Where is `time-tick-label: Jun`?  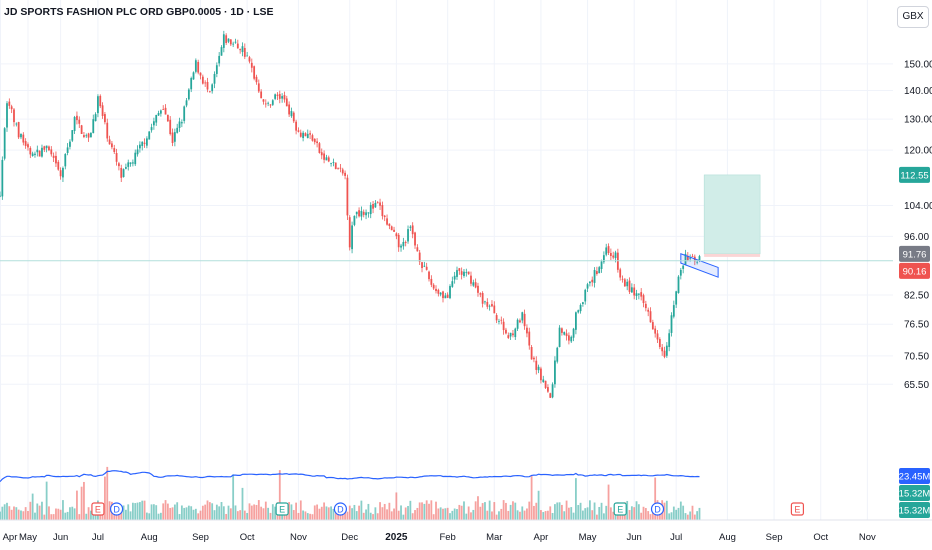
time-tick-label: Jun is located at coordinates (634, 537).